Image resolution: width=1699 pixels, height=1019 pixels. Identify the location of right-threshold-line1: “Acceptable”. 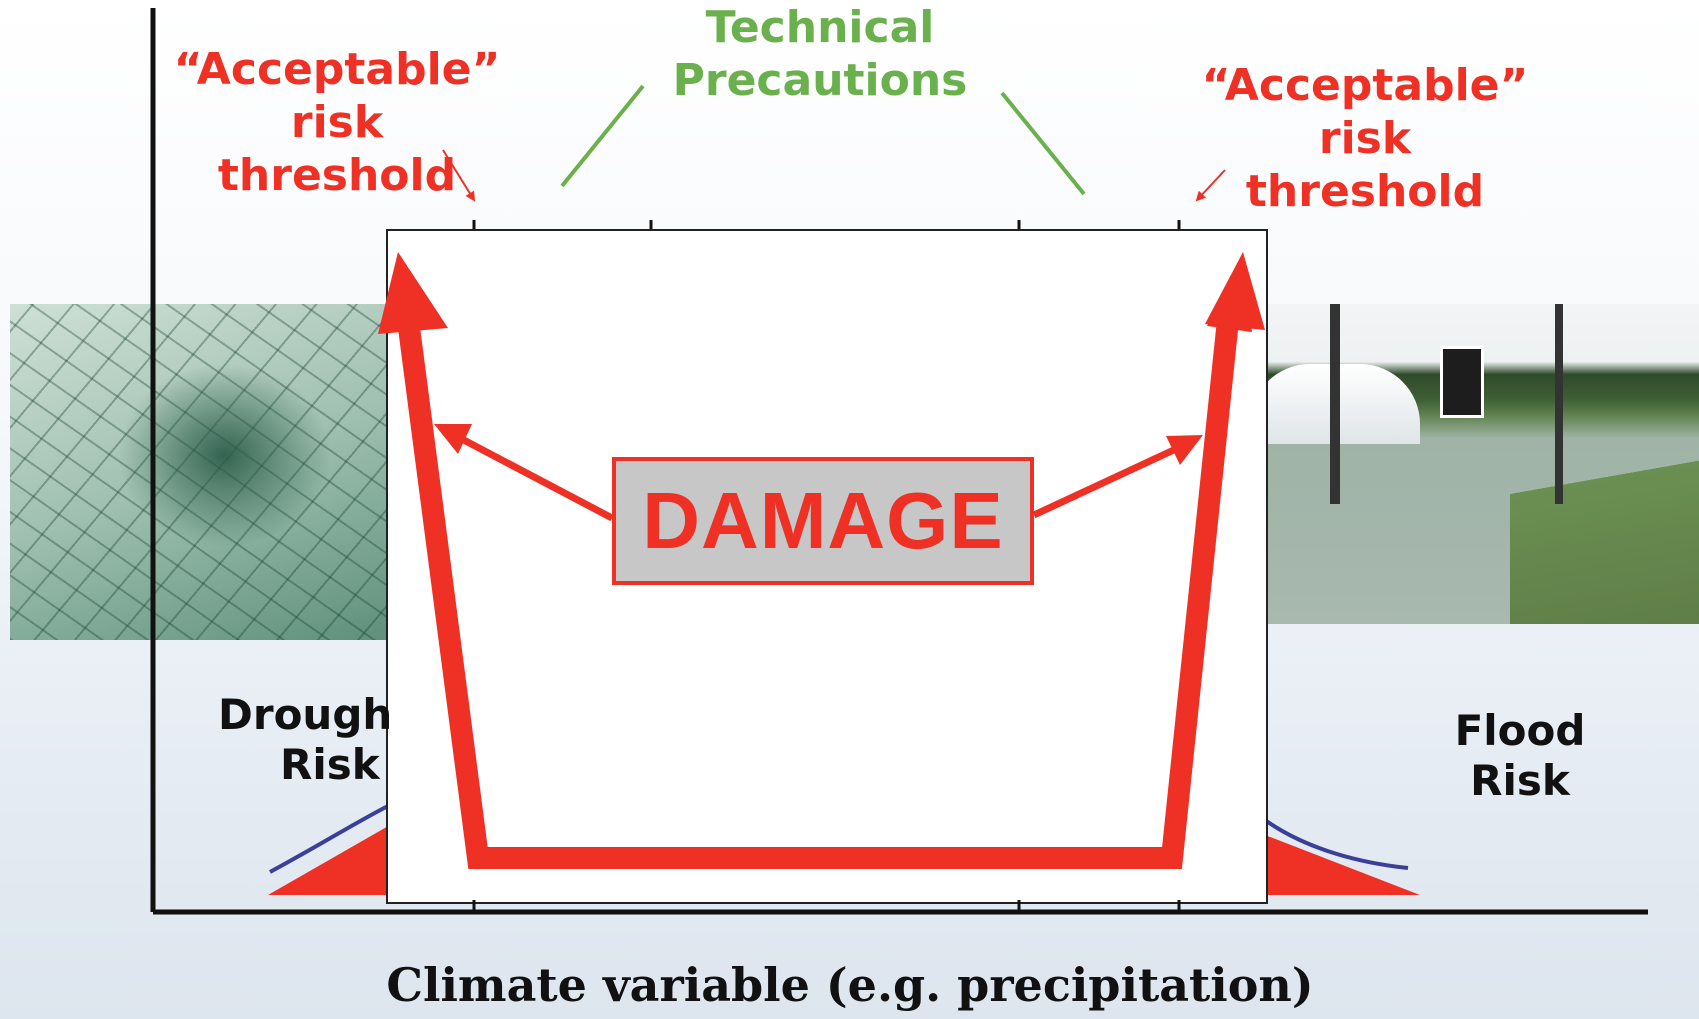
(1365, 85).